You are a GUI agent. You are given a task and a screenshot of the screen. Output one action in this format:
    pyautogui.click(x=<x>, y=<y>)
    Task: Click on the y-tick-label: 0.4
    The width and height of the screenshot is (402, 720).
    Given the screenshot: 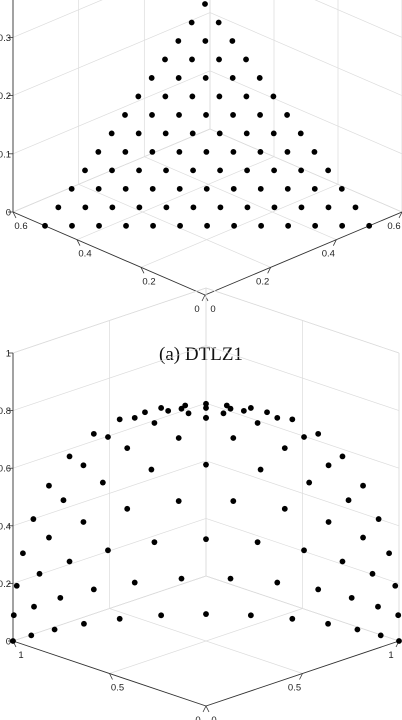 What is the action you would take?
    pyautogui.click(x=328, y=254)
    